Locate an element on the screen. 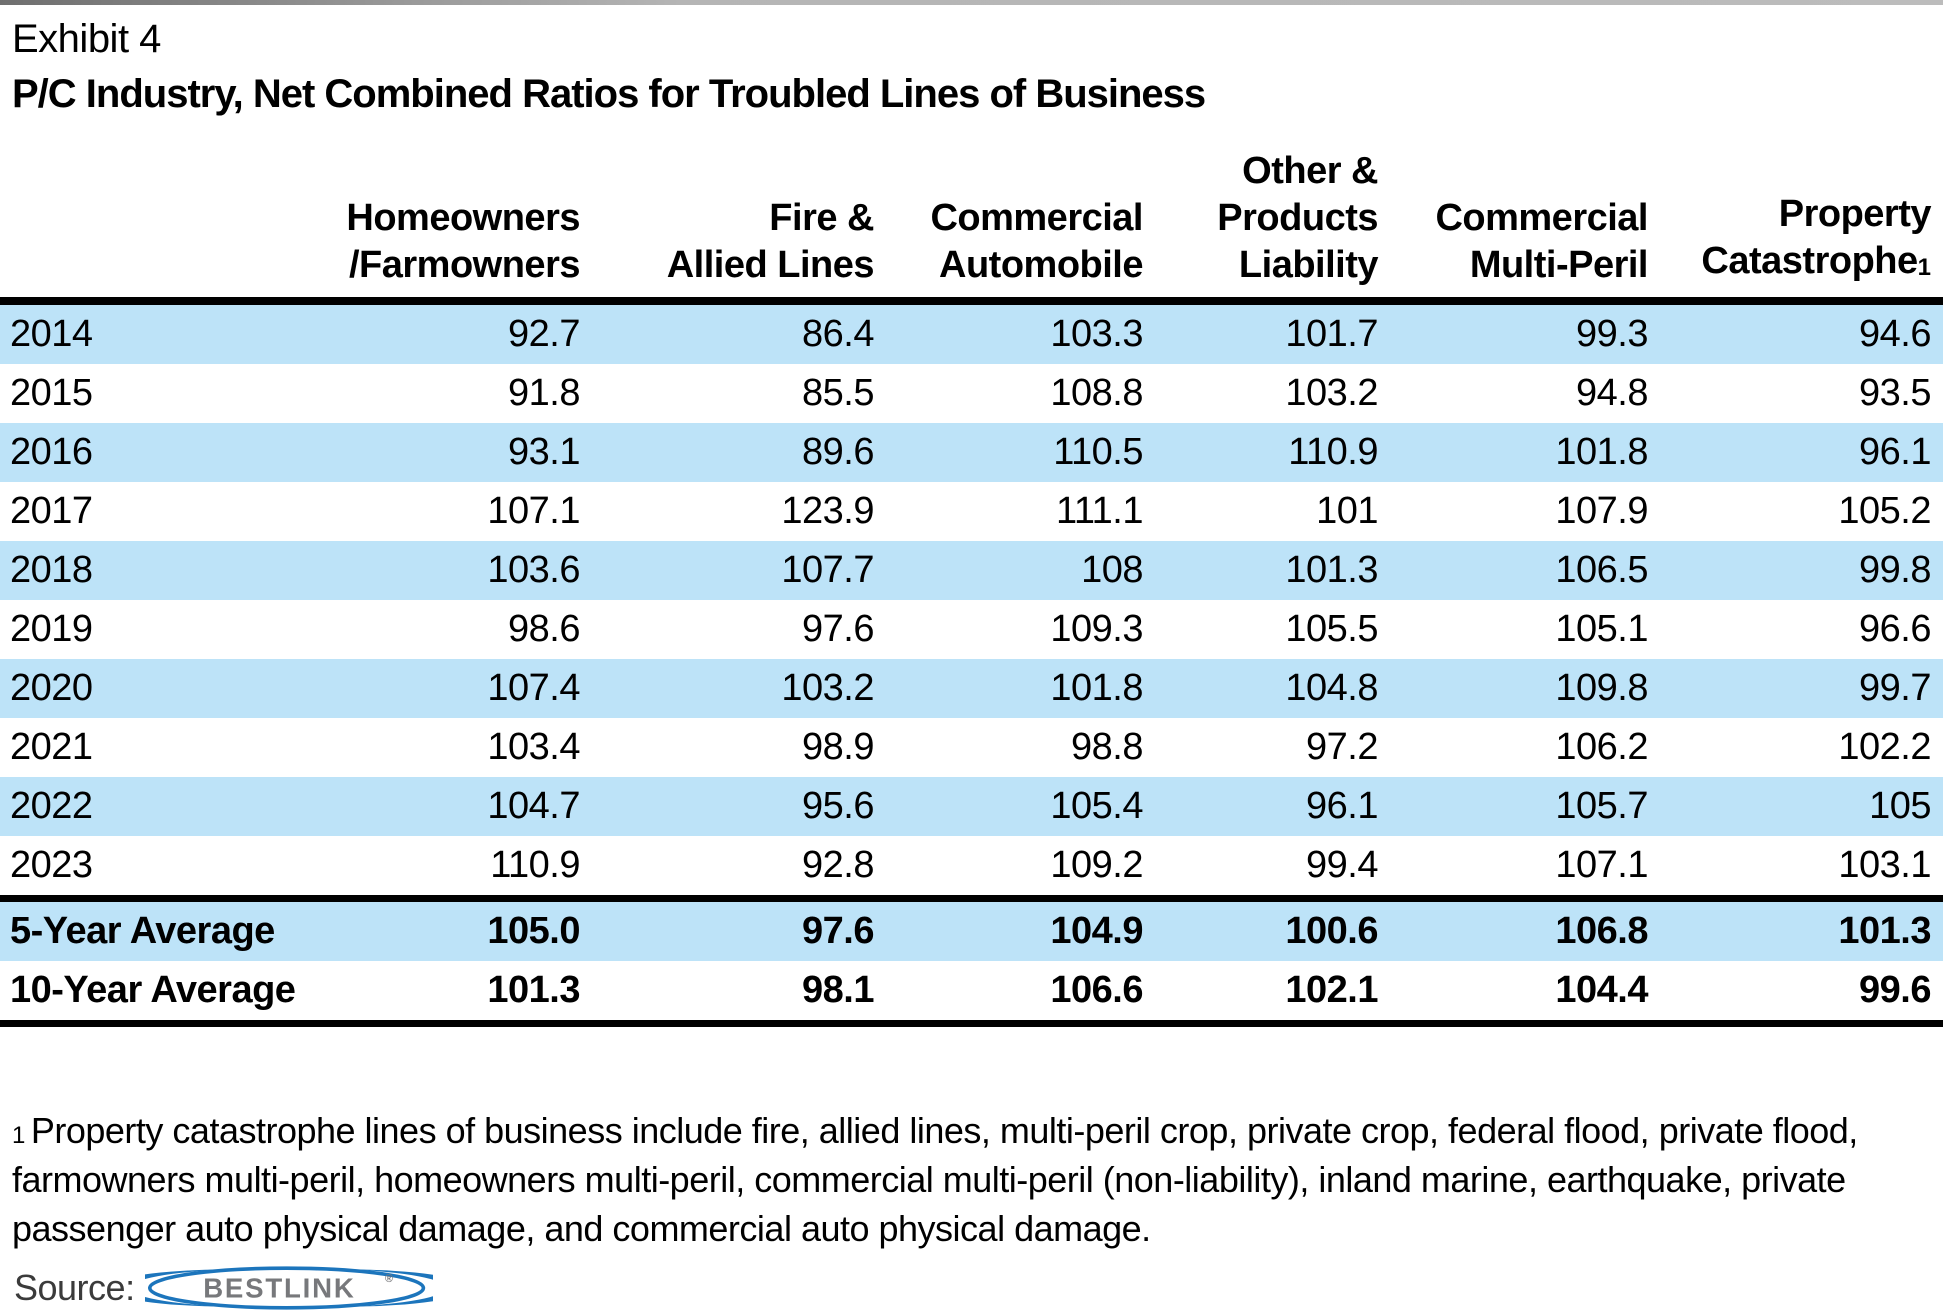 This screenshot has width=1943, height=1315. table-cell: 94.6 is located at coordinates (1895, 334).